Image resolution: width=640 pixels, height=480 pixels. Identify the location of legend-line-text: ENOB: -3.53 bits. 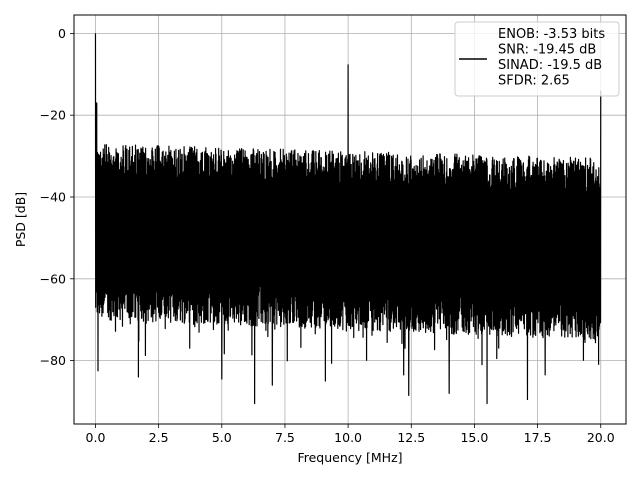
(551, 34).